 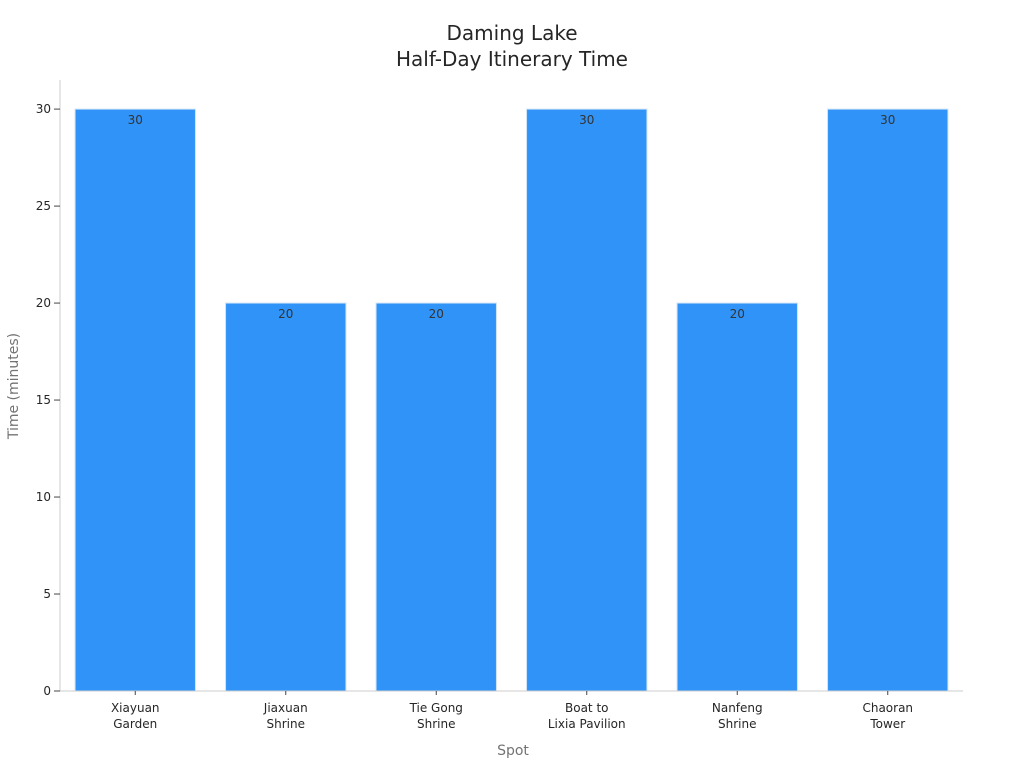 What do you see at coordinates (47, 691) in the screenshot?
I see `y-tick-label: 0` at bounding box center [47, 691].